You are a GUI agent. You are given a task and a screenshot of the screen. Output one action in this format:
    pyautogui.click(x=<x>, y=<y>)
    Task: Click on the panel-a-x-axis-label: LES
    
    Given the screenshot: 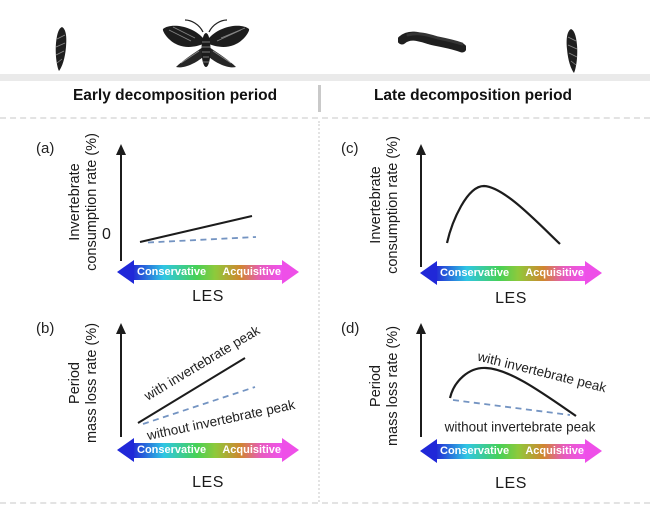 What is the action you would take?
    pyautogui.click(x=208, y=296)
    